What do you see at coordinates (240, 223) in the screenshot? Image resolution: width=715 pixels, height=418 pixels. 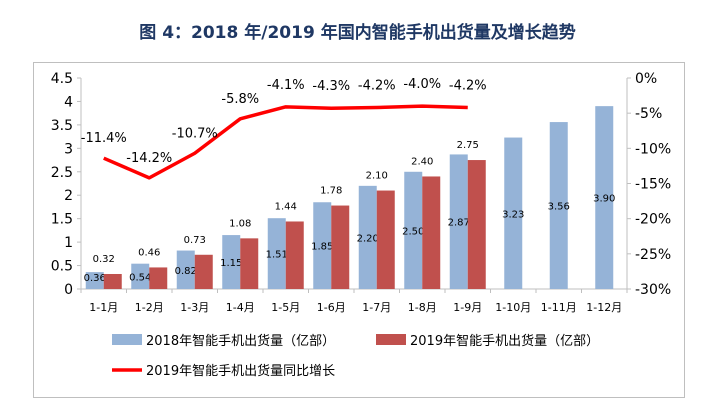 I see `bar-2019-label: 1.08` at bounding box center [240, 223].